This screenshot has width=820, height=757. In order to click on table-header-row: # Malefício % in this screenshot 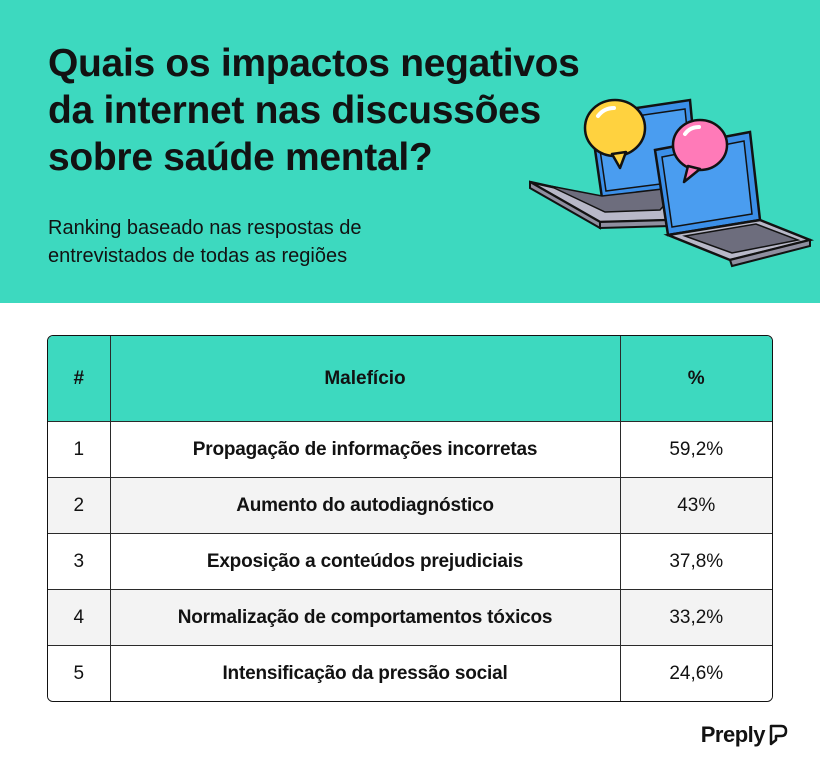, I will do `click(410, 379)`.